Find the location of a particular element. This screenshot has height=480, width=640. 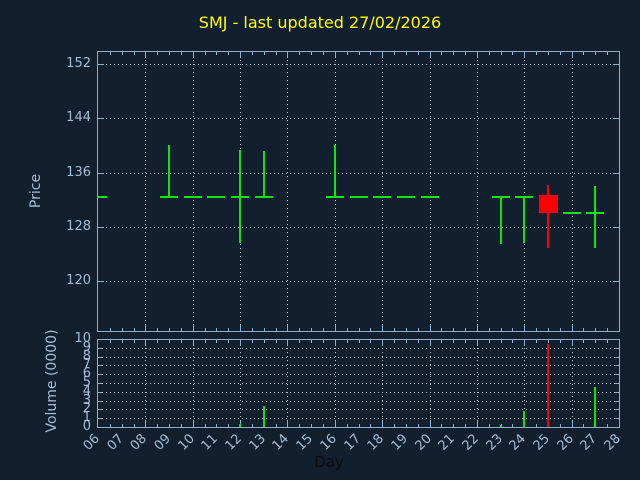

price-axis-label: Price is located at coordinates (36, 191).